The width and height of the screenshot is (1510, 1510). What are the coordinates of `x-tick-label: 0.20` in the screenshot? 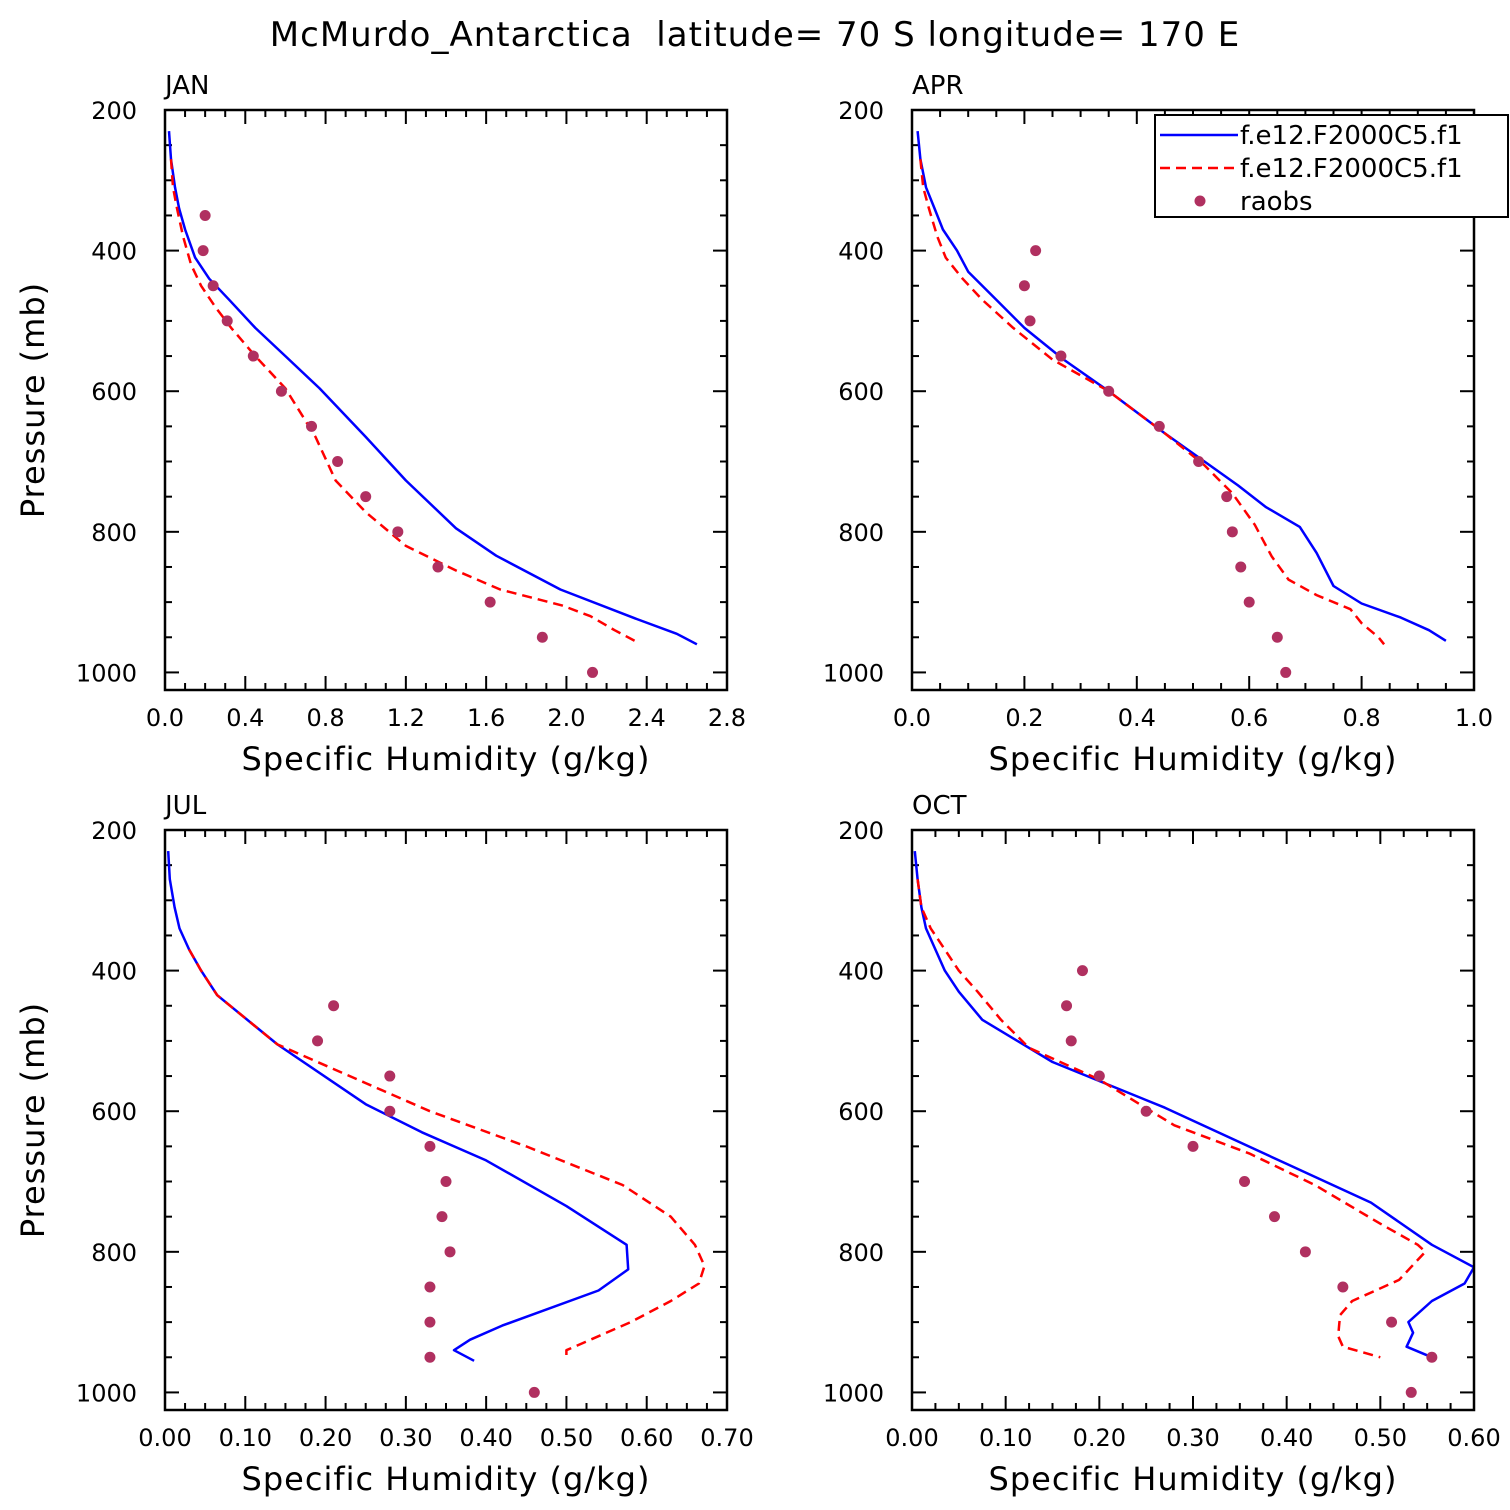 It's located at (325, 1438).